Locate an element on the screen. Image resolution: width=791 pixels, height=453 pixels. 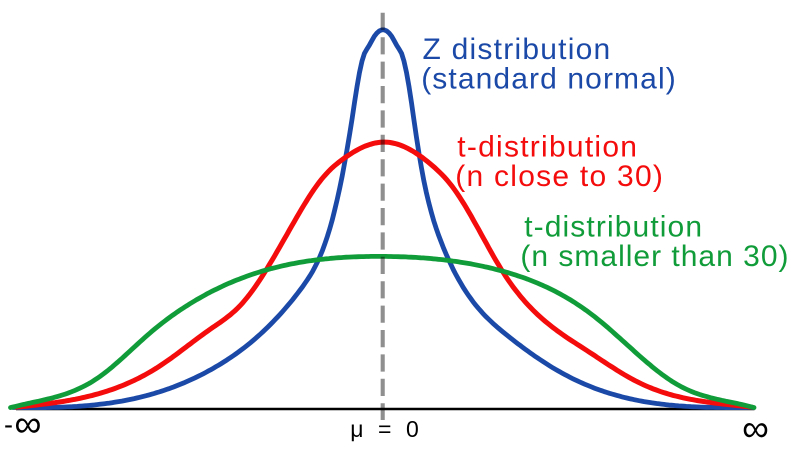
svg-text: Z distribution is located at coordinates (517, 49).